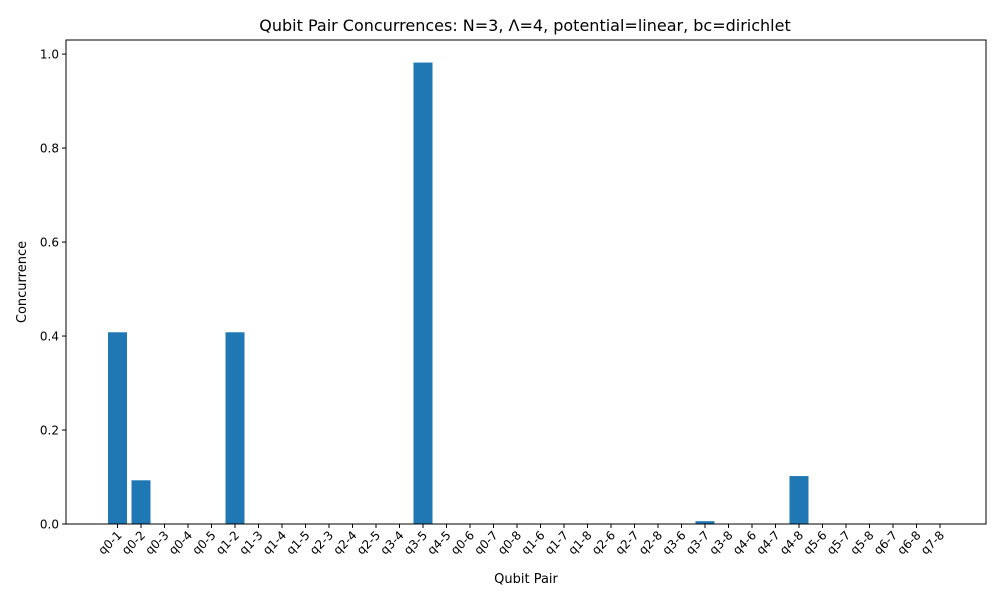 The height and width of the screenshot is (600, 1000). I want to click on x-tick-label: q1-8, so click(579, 542).